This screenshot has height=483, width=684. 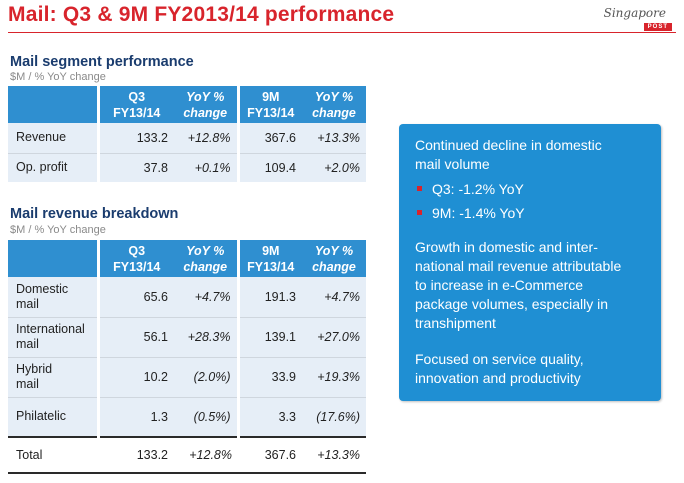 What do you see at coordinates (334, 417) in the screenshot?
I see `cell-9m-yoy: (17.6%)` at bounding box center [334, 417].